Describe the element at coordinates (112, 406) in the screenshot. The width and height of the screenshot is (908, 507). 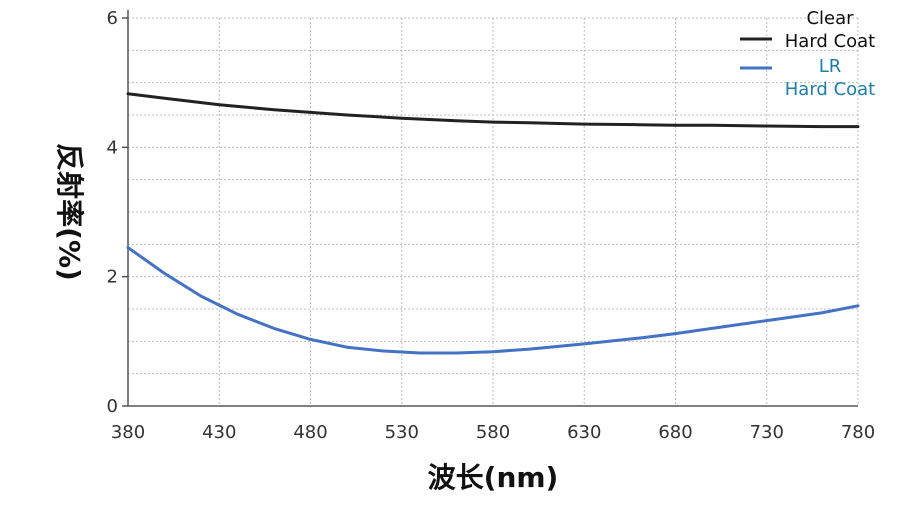
I see `y-tick-label: 0` at that location.